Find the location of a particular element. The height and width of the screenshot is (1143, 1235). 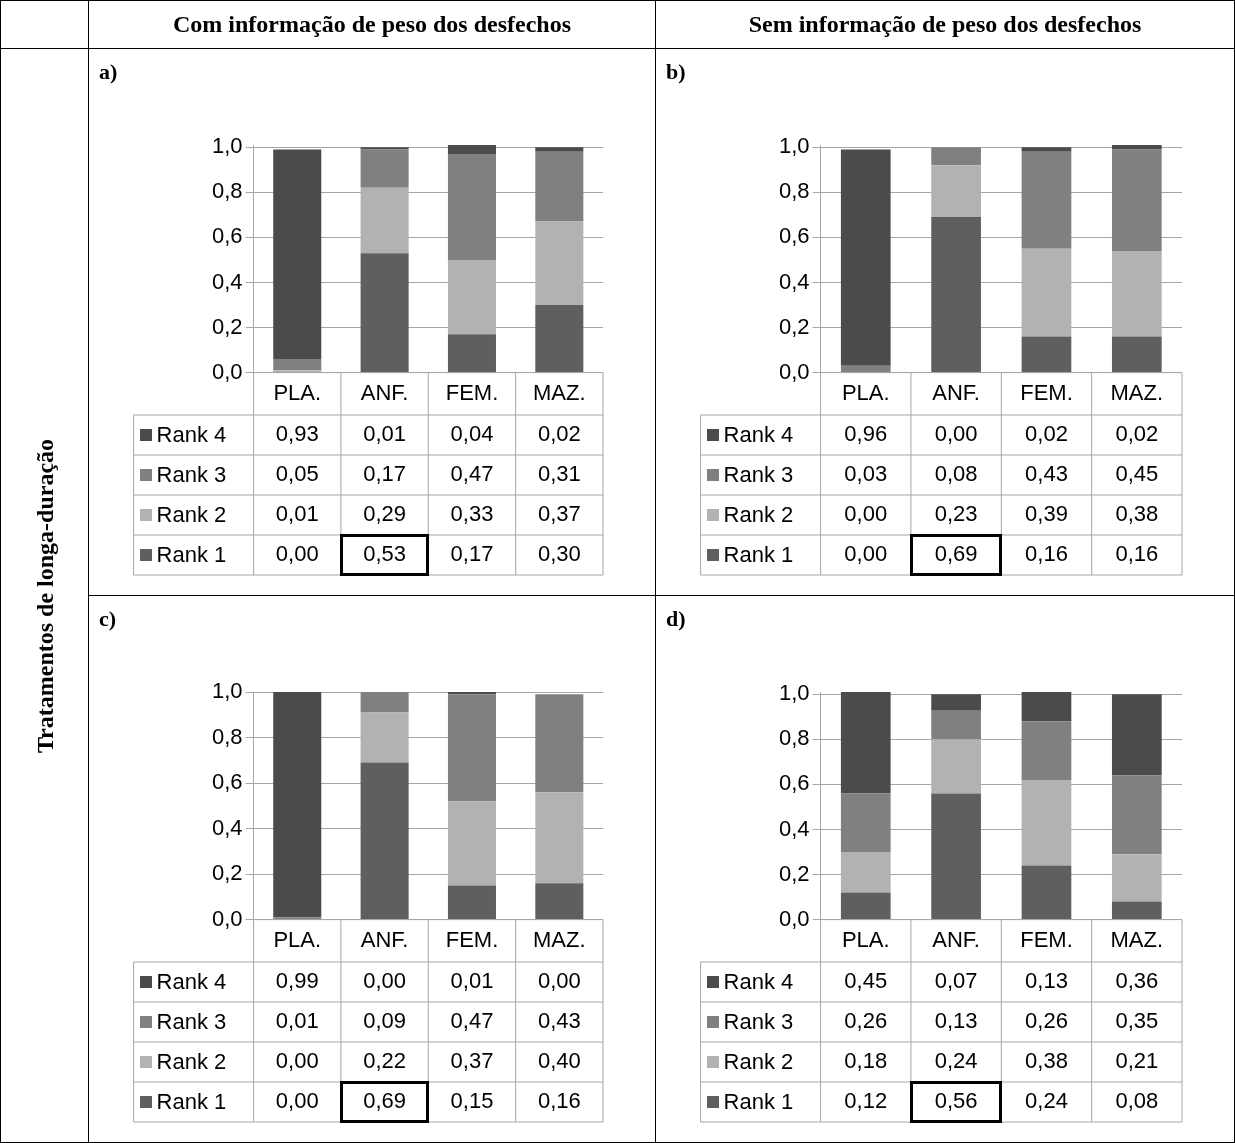

legend-label: Rank 2 is located at coordinates (191, 515).